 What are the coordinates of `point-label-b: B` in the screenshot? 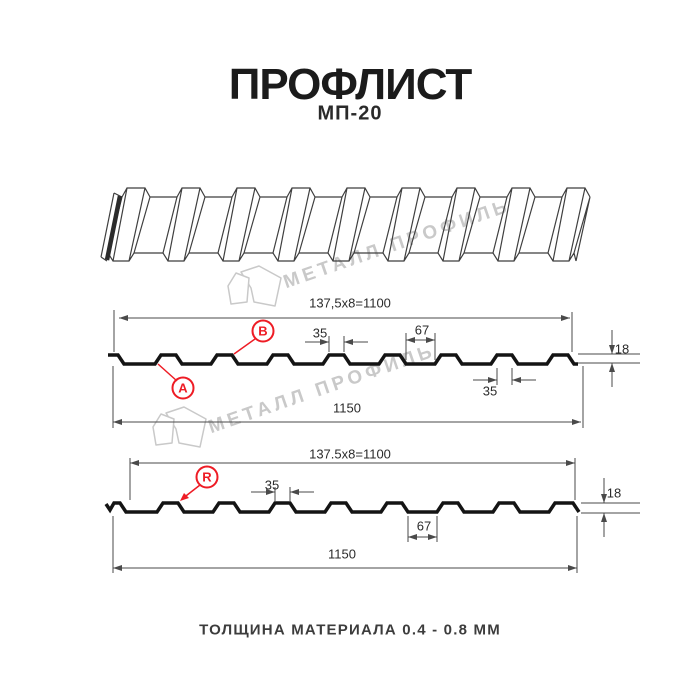 It's located at (263, 331).